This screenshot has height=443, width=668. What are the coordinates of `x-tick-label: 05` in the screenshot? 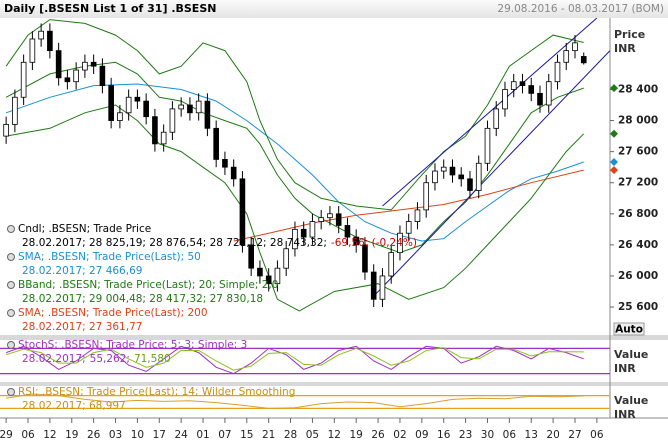 It's located at (312, 435).